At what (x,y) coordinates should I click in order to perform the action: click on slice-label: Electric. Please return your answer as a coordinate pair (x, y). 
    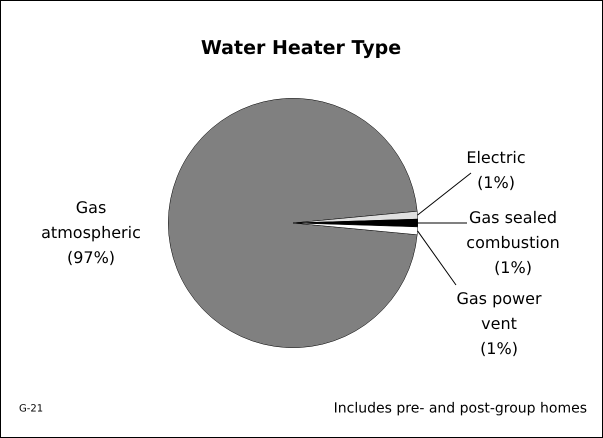
    Looking at the image, I should click on (496, 158).